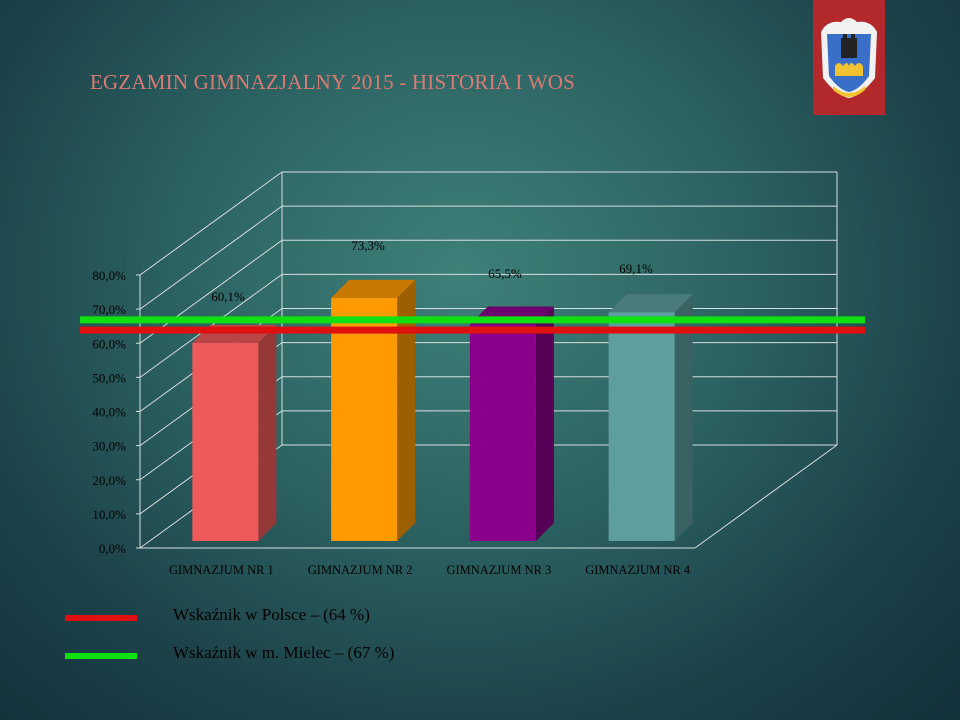  I want to click on y-tick-label: 50,0%, so click(109, 377).